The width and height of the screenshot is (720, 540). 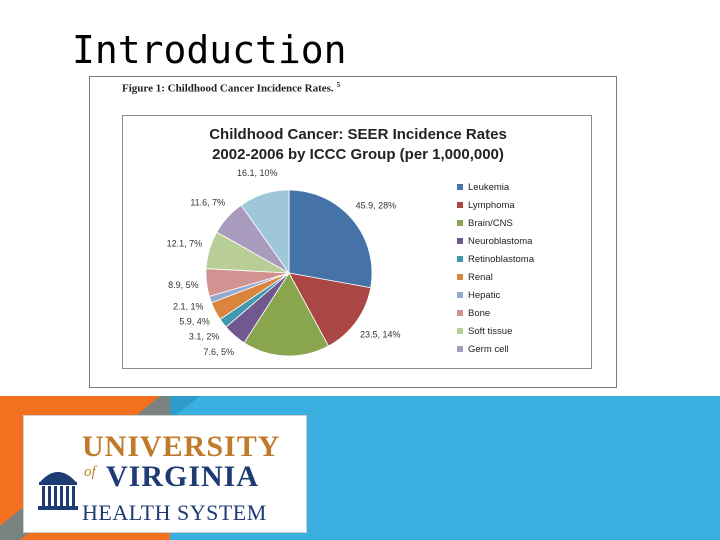 I want to click on figure-caption-ref: 5, so click(x=338, y=85).